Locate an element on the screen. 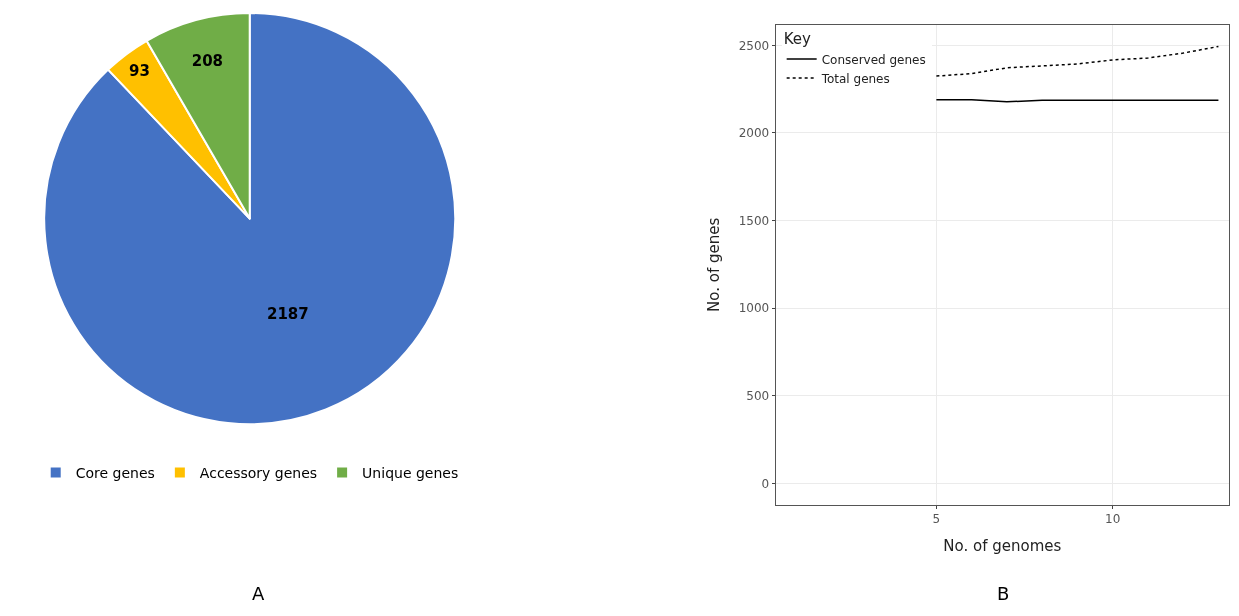  y-tick-label: 2000 is located at coordinates (754, 133).